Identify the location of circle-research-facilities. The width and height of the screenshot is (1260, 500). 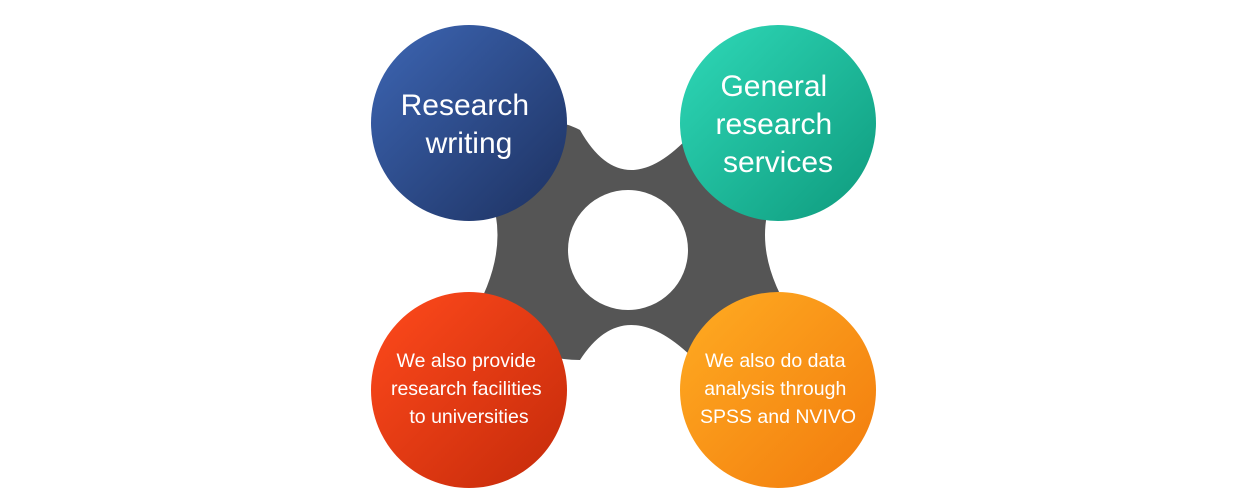
(469, 390).